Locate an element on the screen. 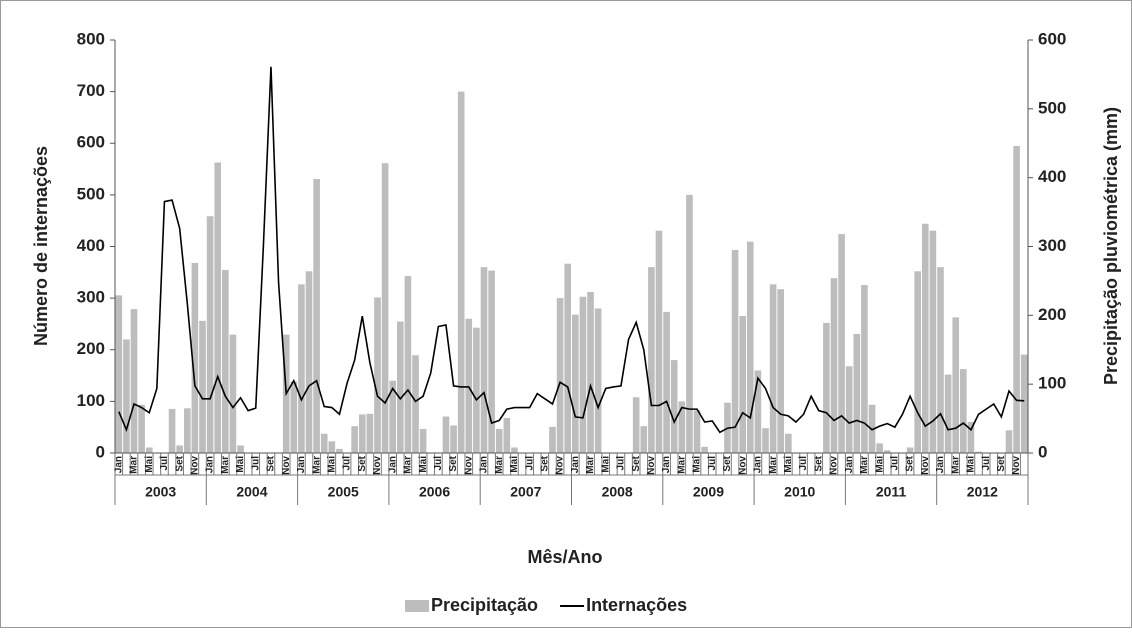  group-label: 2008 is located at coordinates (617, 492).